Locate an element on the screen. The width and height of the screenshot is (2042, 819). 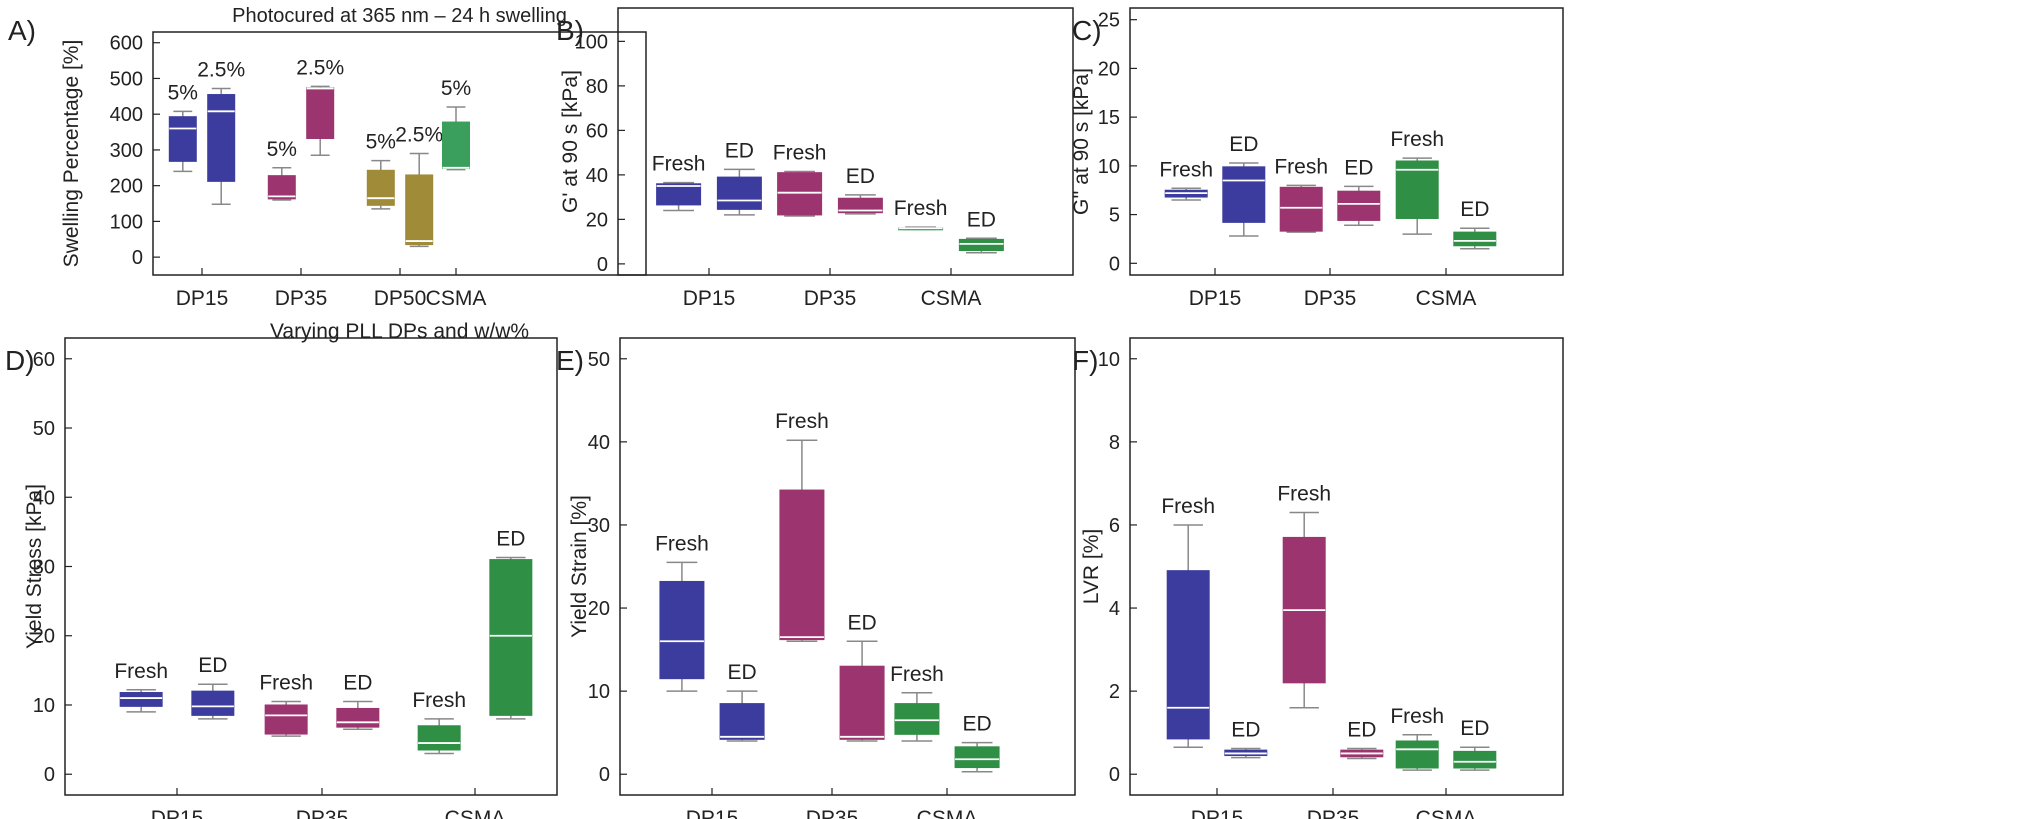
panel-letter: A) is located at coordinates (22, 30).